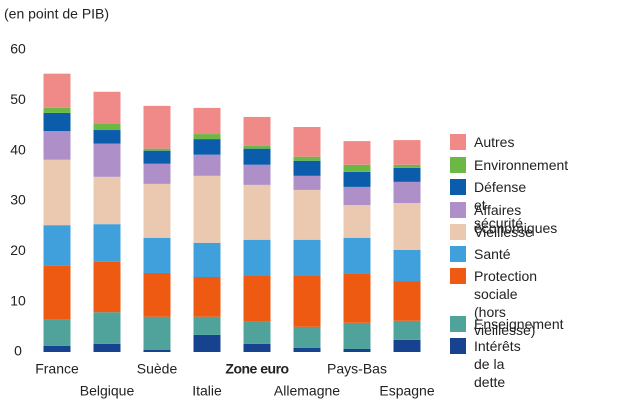 The image size is (619, 402). What do you see at coordinates (56, 14) in the screenshot?
I see `y-axis-label: (en point de PIB)` at bounding box center [56, 14].